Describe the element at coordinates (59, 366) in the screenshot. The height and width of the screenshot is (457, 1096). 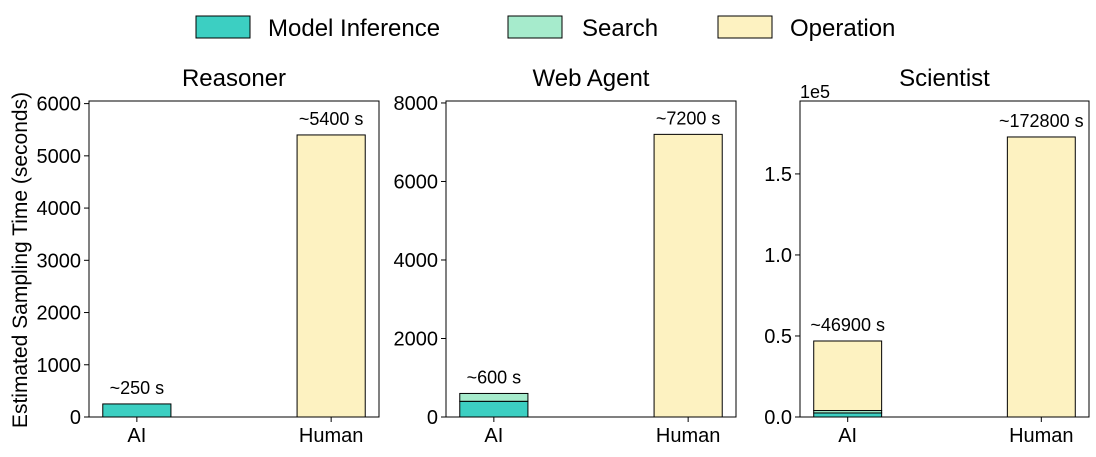
I see `y-tick-label: 1000` at that location.